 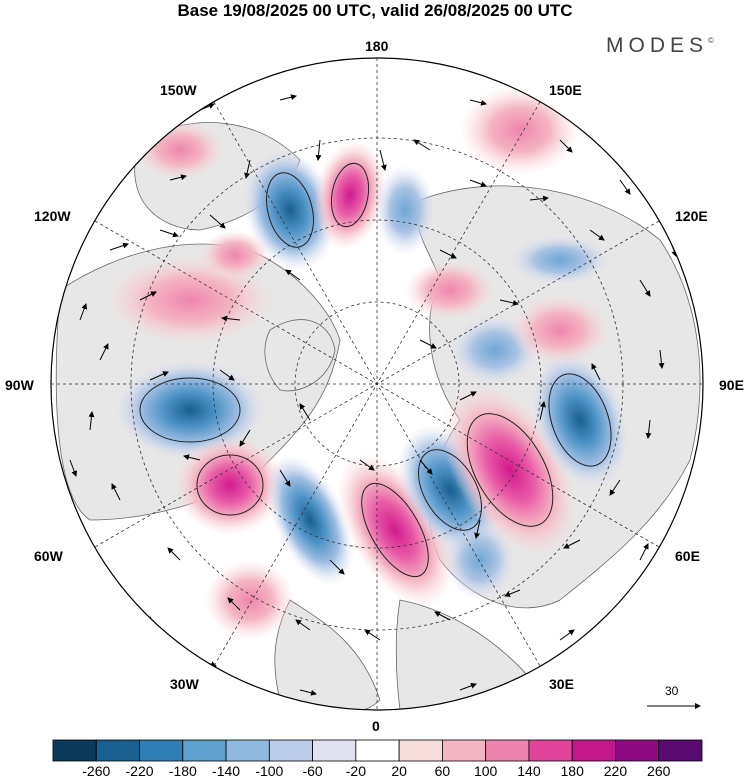 I want to click on colorbar-tick-label: -220, so click(x=139, y=771).